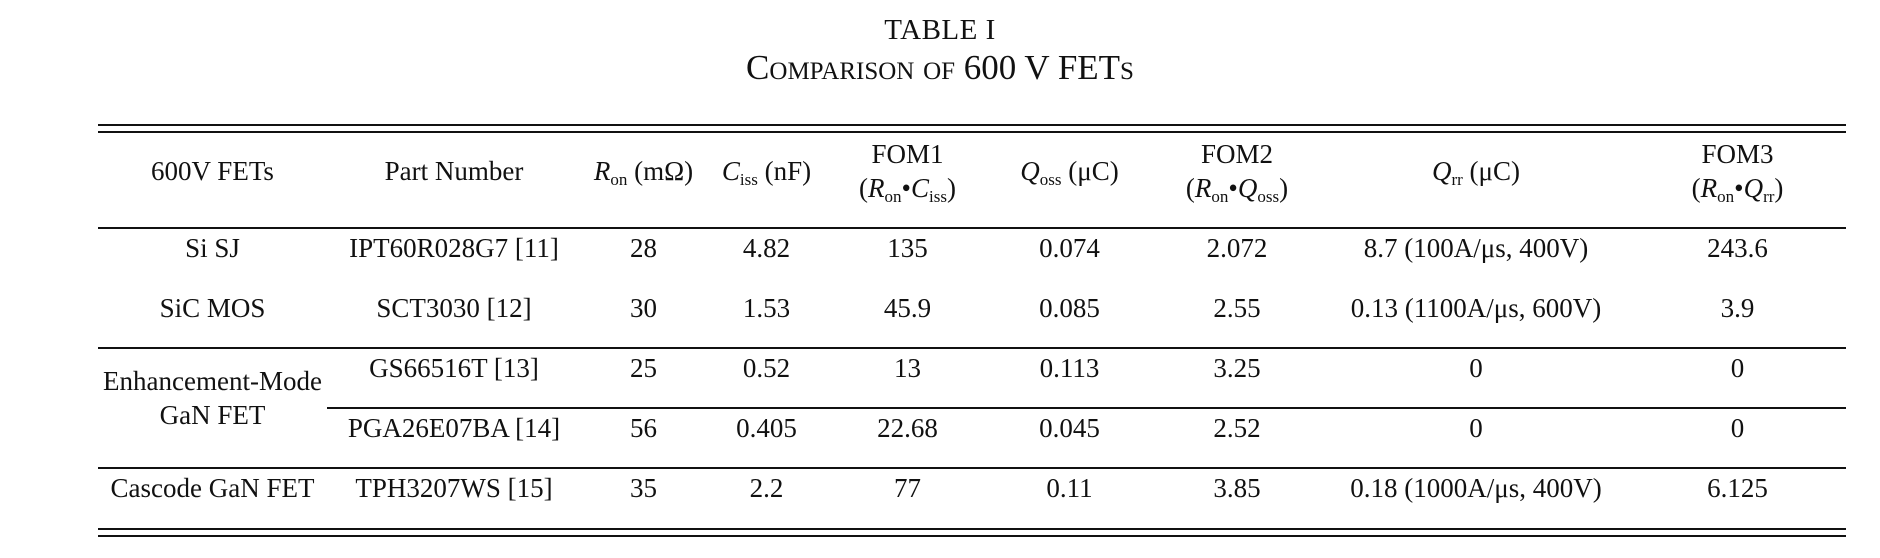 The height and width of the screenshot is (558, 1880). I want to click on fom2-name: FOM2, so click(1237, 154).